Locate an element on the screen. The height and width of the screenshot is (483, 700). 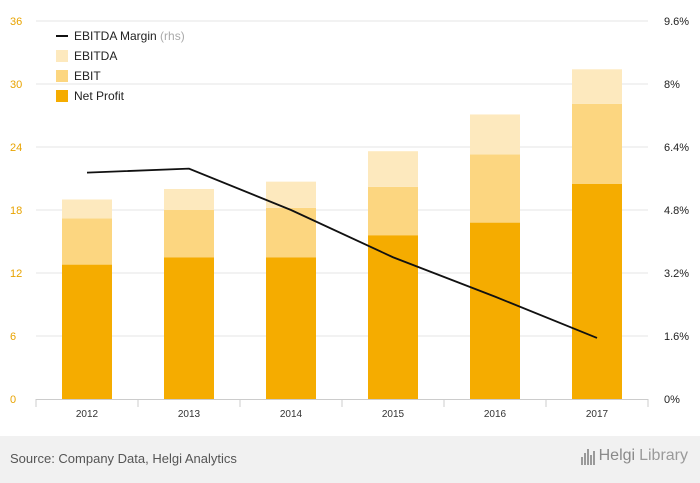
bar-ebit-2015 is located at coordinates (393, 211).